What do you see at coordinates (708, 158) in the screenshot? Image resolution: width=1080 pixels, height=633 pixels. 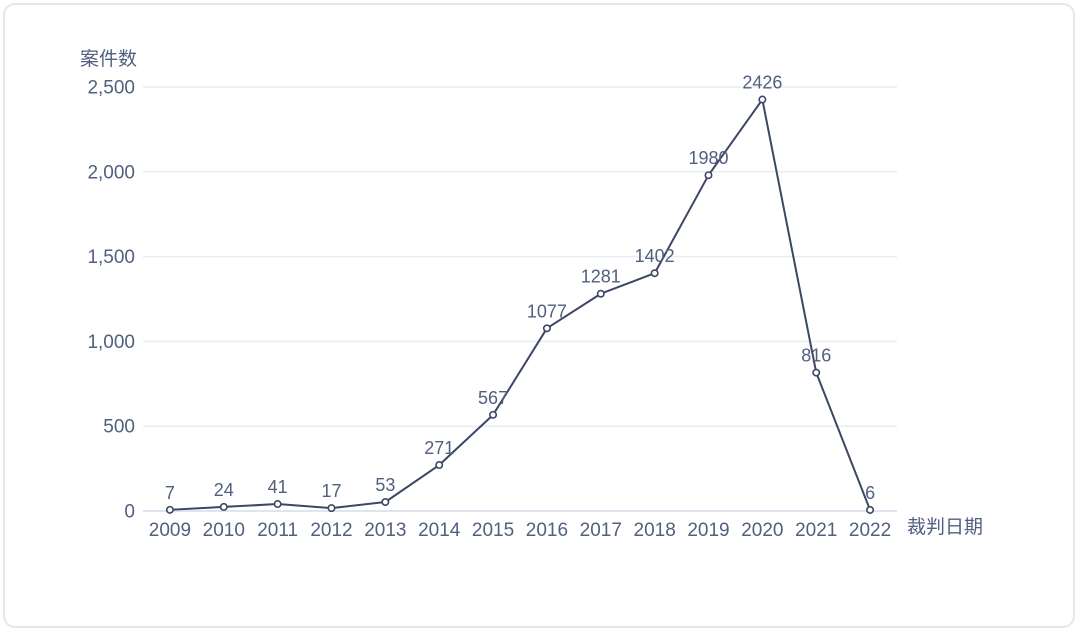 I see `data-point-label: 1980` at bounding box center [708, 158].